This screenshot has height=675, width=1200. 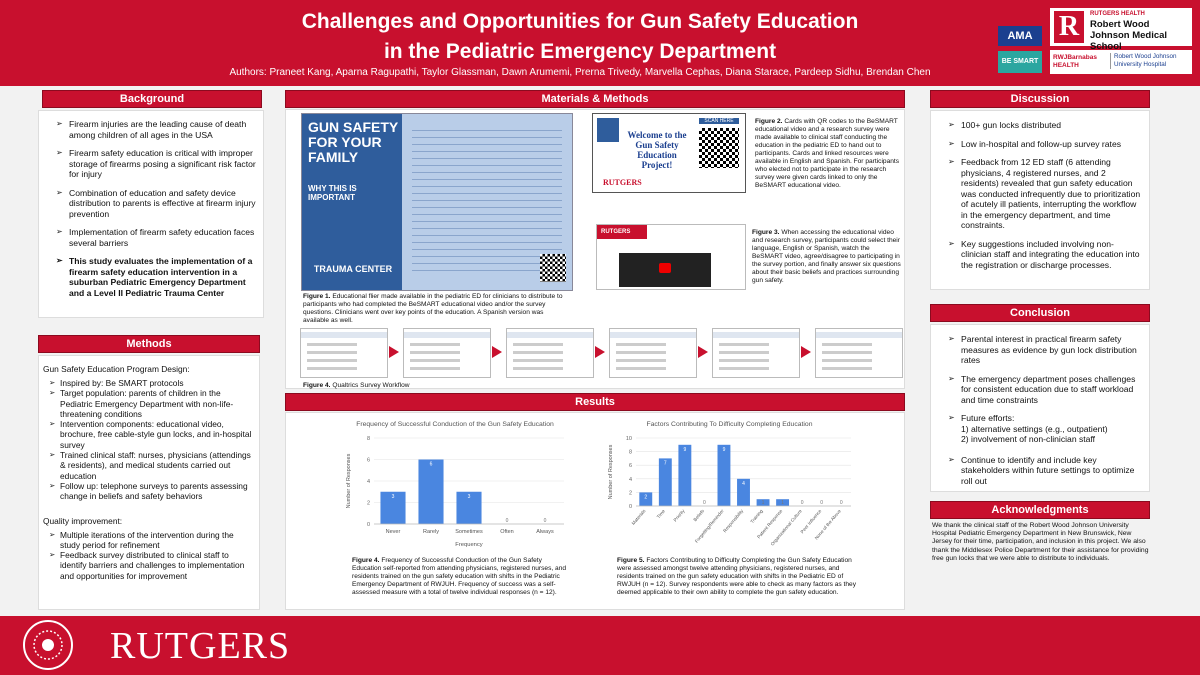 I want to click on x-tick-label: Often, so click(x=506, y=532).